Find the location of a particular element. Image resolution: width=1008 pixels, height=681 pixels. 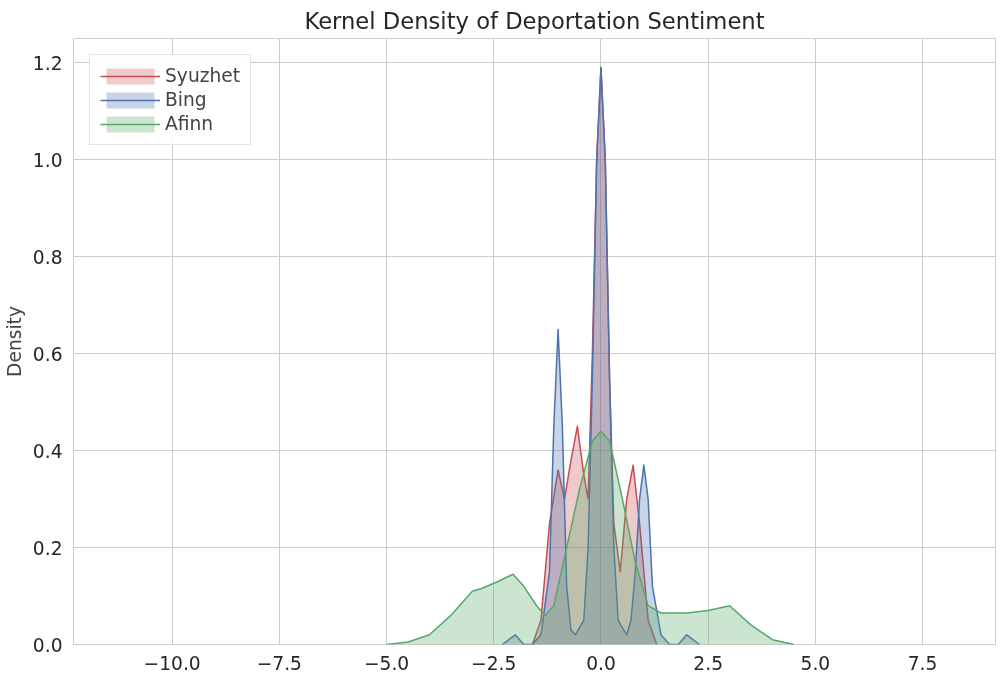

x-tick-label: −10.0 is located at coordinates (172, 663).